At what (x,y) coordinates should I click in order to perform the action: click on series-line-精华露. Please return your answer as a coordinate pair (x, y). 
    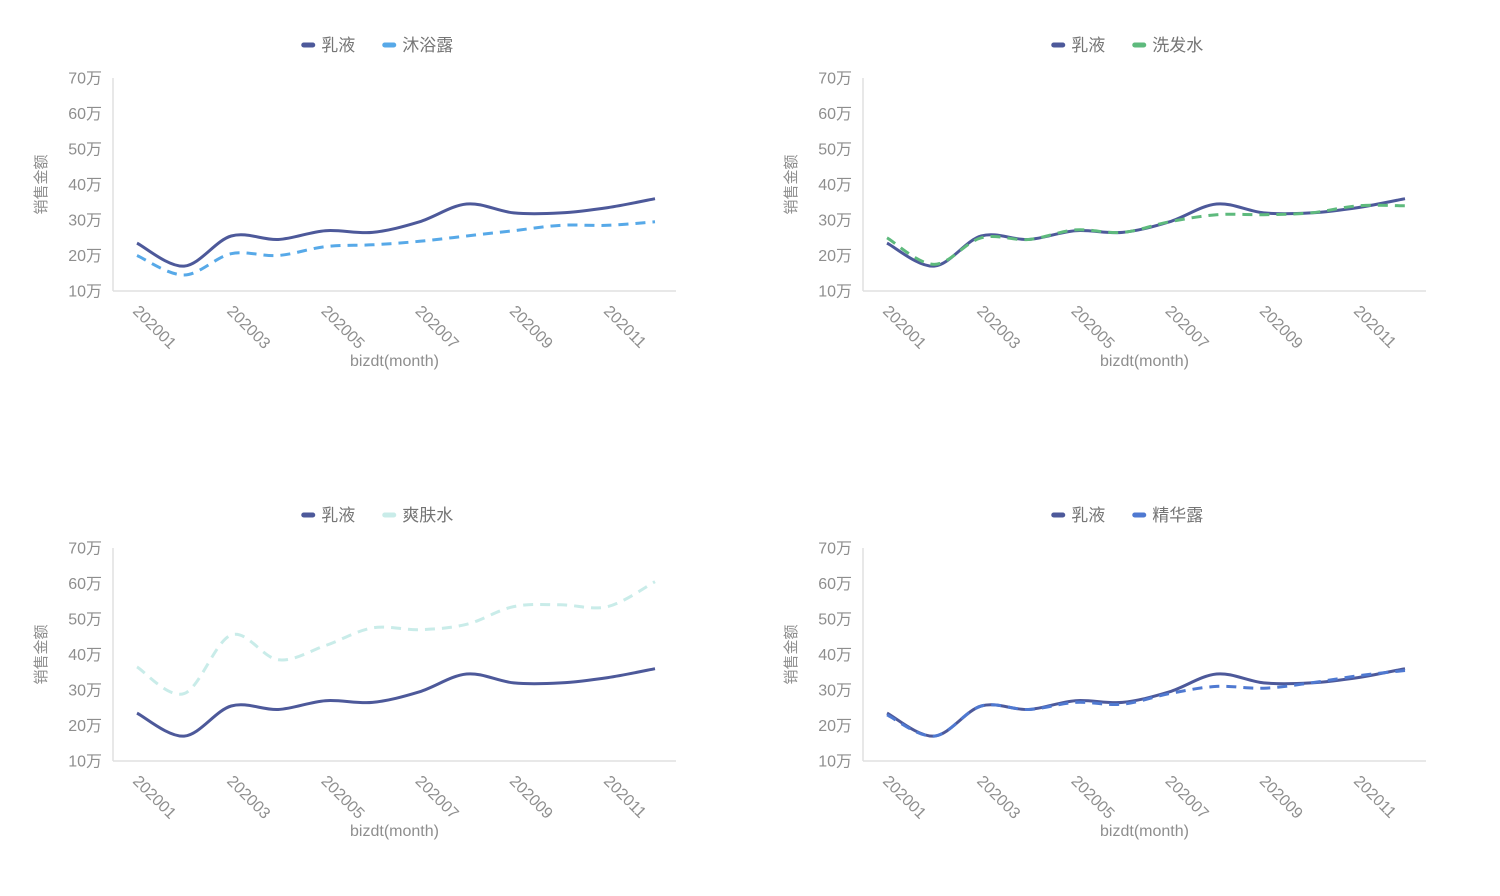
    Looking at the image, I should click on (1146, 703).